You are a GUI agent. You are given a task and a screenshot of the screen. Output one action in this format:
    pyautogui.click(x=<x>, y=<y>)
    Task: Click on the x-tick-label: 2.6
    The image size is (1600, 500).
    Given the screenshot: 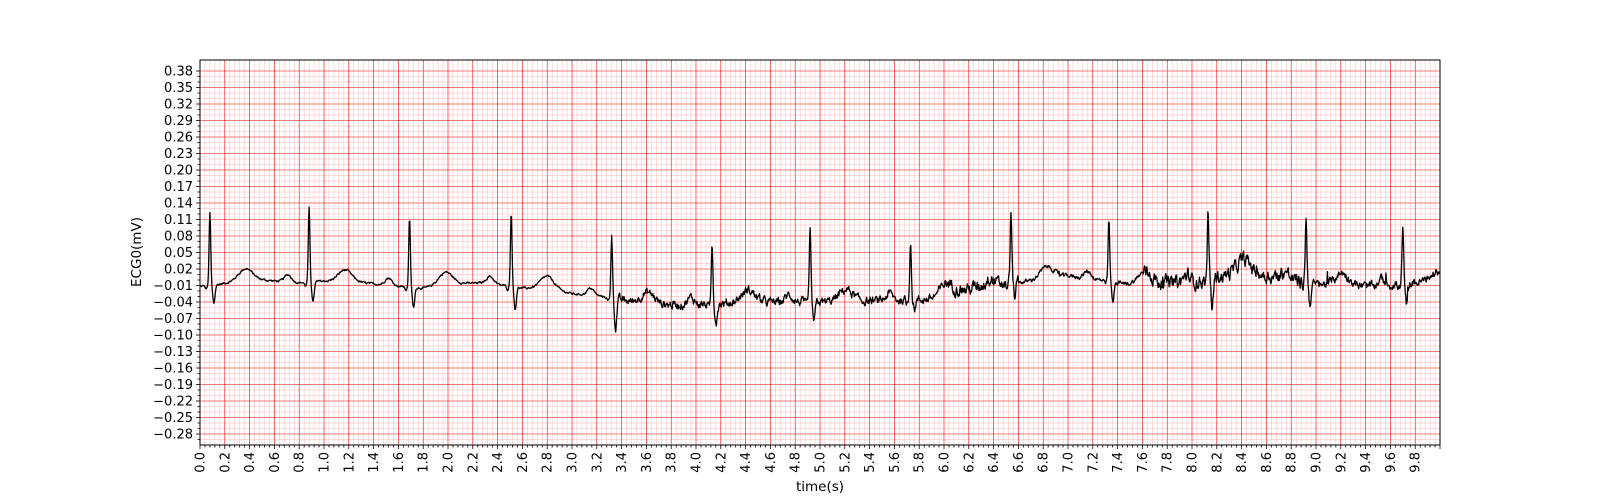 What is the action you would take?
    pyautogui.click(x=523, y=462)
    